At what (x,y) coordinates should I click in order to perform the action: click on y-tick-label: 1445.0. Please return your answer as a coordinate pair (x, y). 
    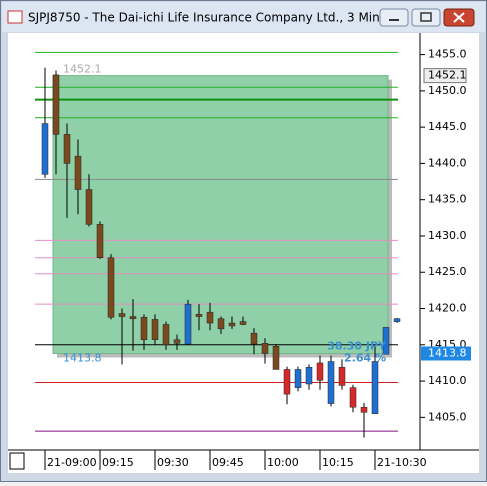
    Looking at the image, I should click on (447, 126).